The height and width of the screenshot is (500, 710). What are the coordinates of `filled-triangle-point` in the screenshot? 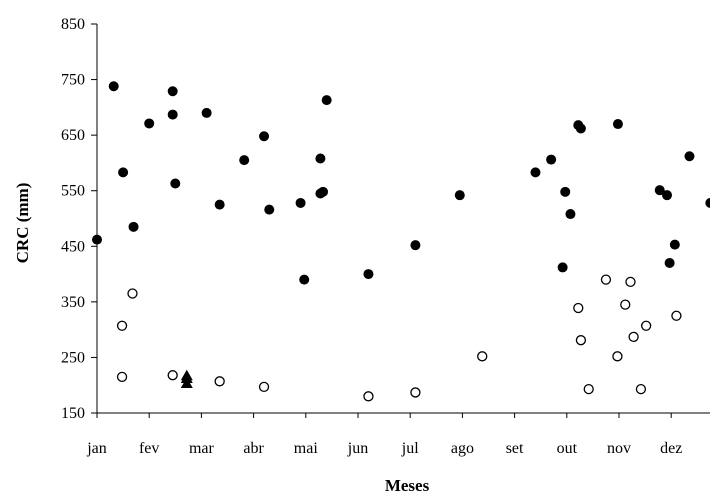 It's located at (186, 383).